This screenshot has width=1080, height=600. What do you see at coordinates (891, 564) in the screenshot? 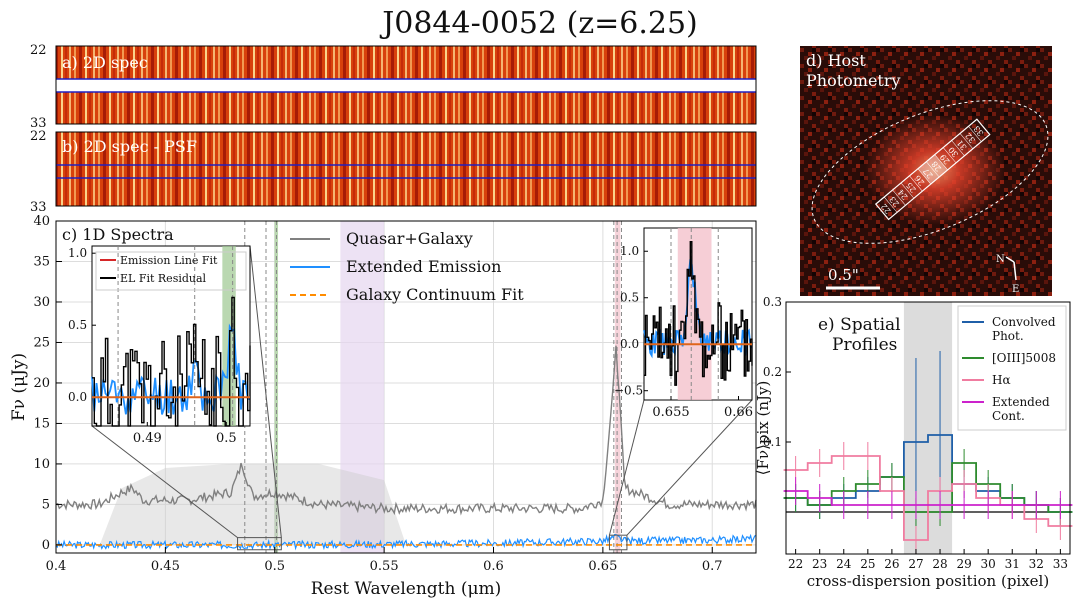
I see `e-xtick-label: 26` at bounding box center [891, 564].